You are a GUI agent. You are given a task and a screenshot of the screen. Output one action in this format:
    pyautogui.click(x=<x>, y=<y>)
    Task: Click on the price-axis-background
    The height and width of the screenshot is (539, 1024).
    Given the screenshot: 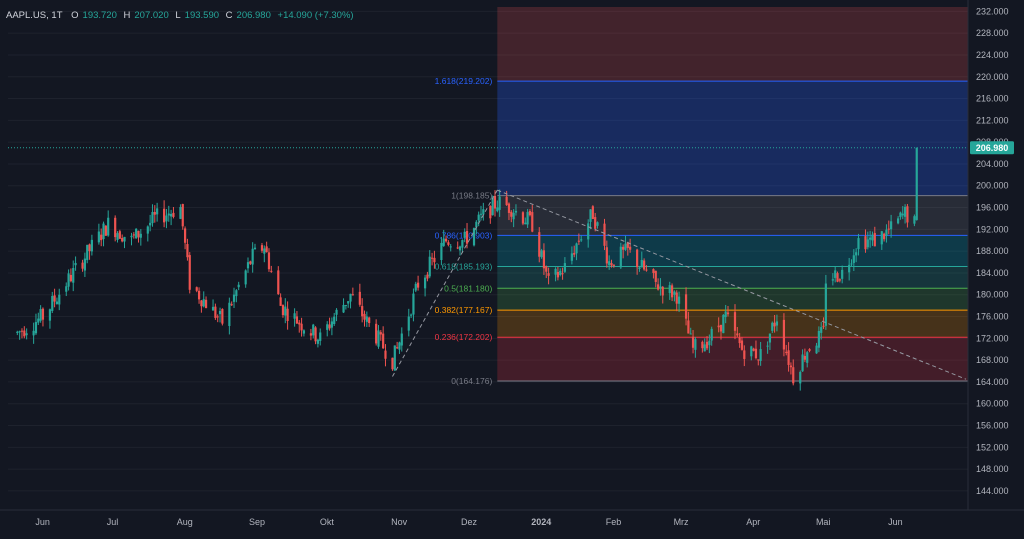 What is the action you would take?
    pyautogui.click(x=996, y=269)
    